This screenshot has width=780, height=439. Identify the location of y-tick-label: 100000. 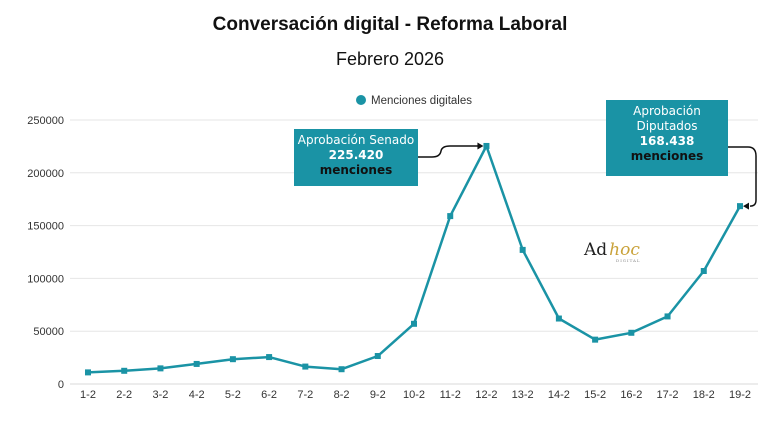
(45, 279).